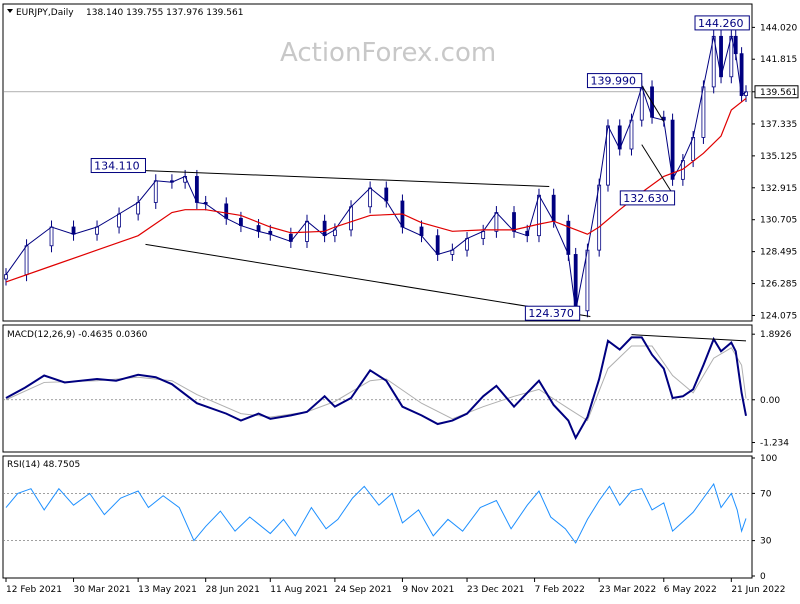  I want to click on price-tick-label: 139.561, so click(778, 93).